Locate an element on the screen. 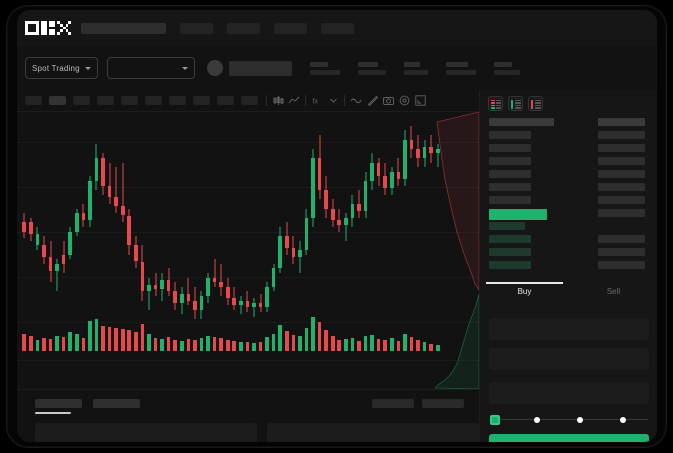 This screenshot has width=673, height=453. orderbook-rows is located at coordinates (568, 198).